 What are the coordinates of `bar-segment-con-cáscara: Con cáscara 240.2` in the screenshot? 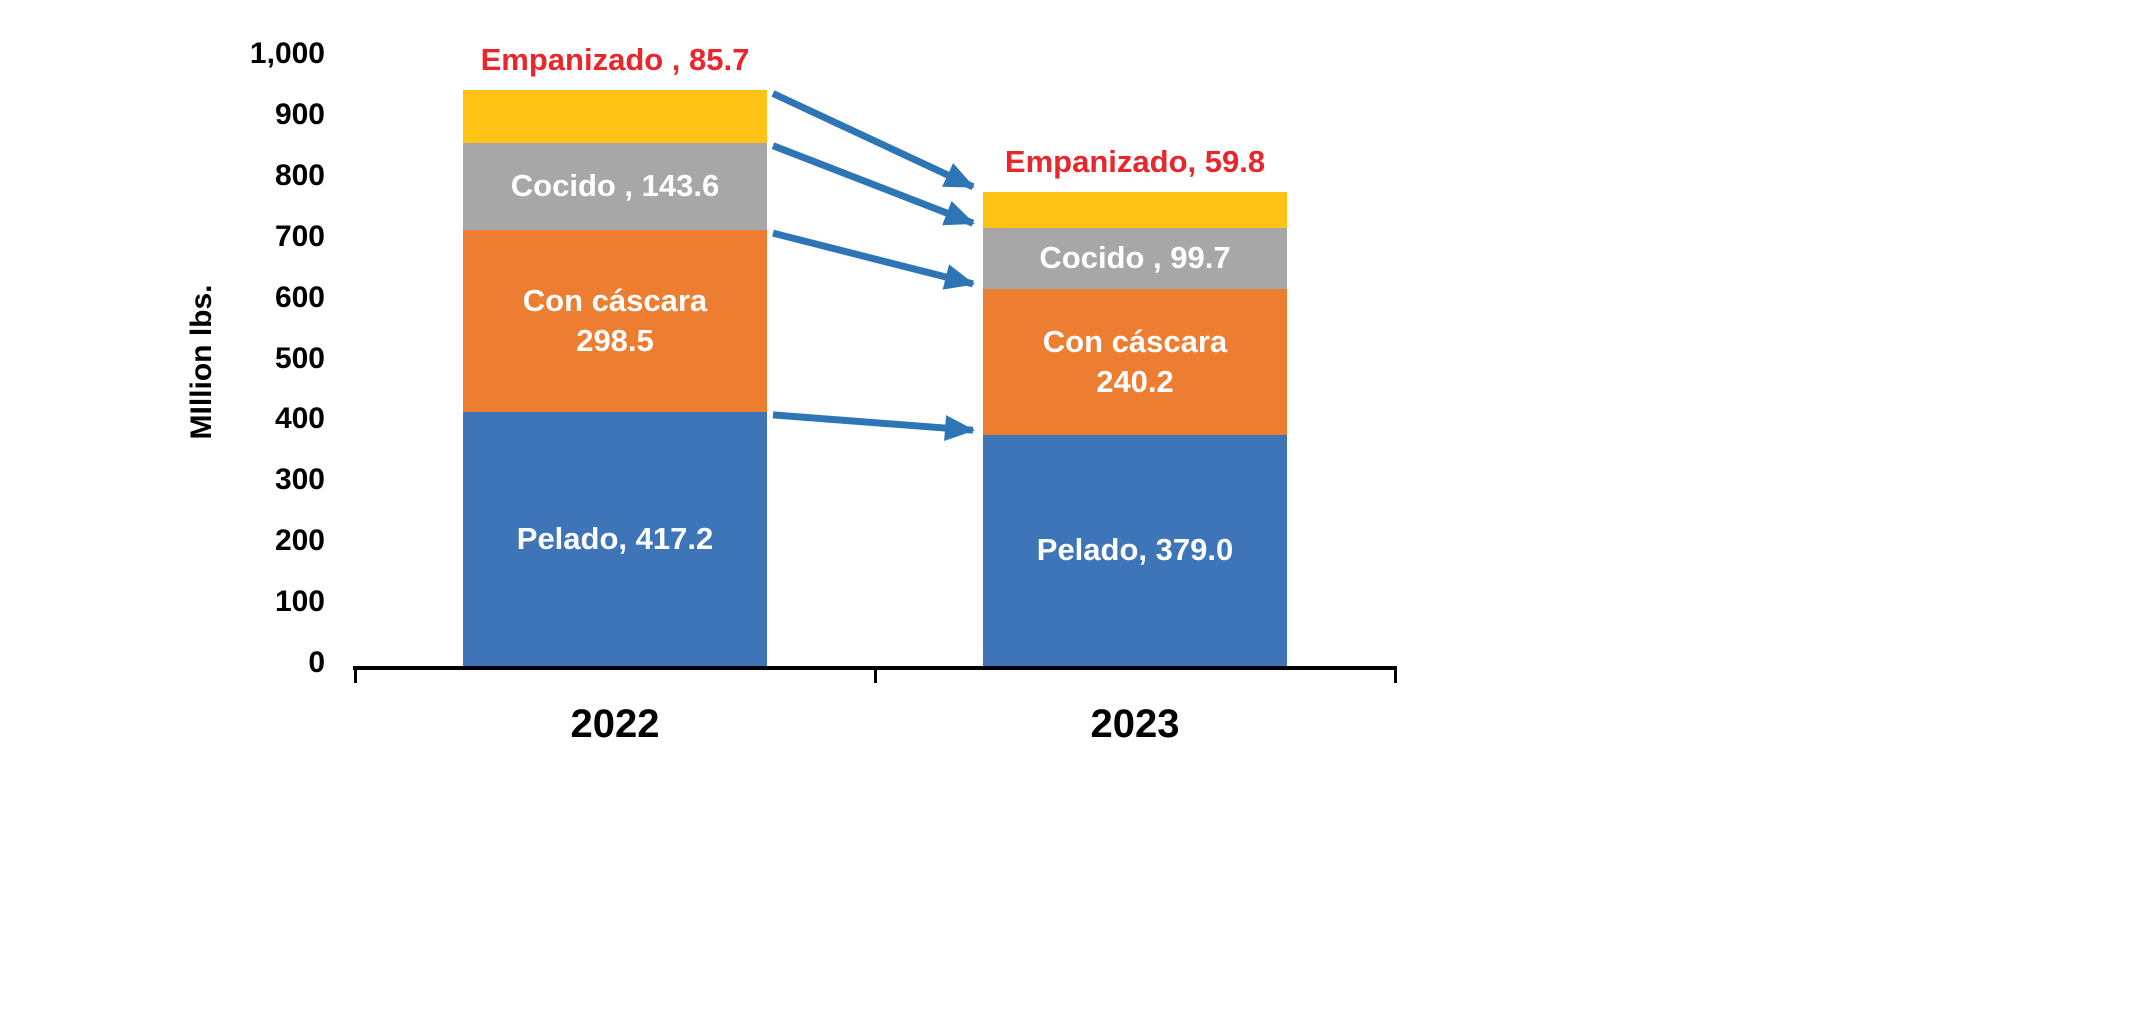 It's located at (1135, 362).